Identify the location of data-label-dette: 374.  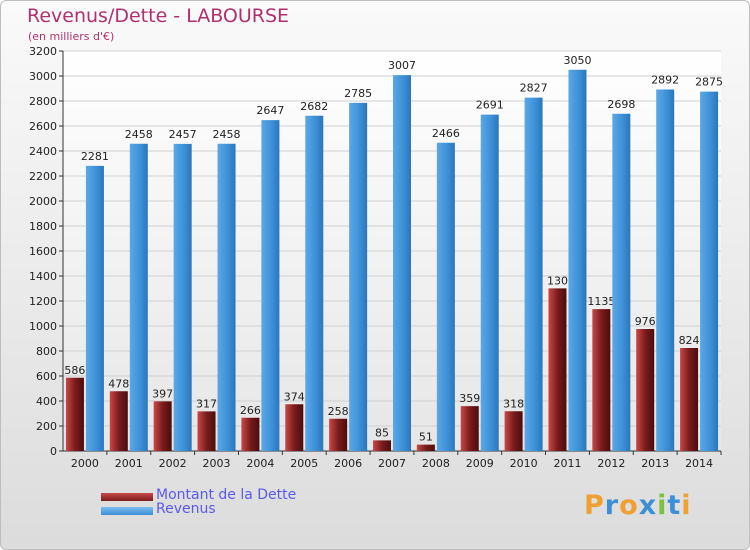
(294, 396).